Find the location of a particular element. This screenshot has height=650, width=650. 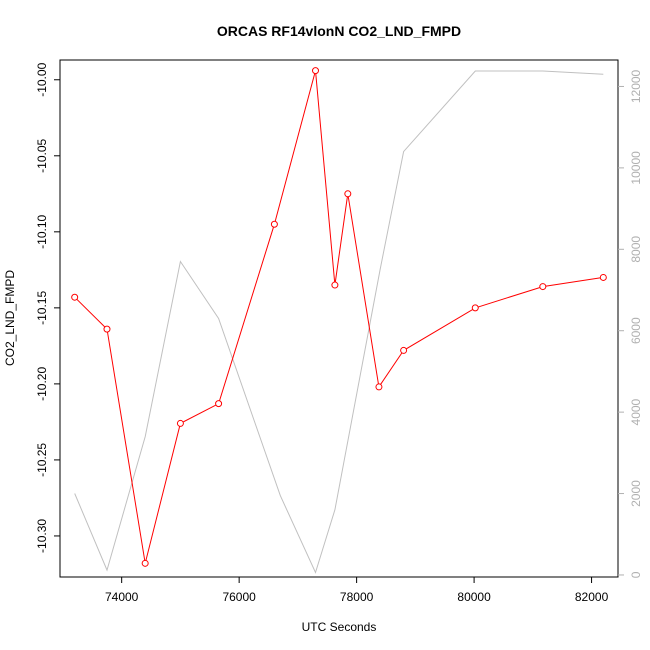

chart-title: ORCAS RF14vlonN CO2_LND_FMPD is located at coordinates (339, 31).